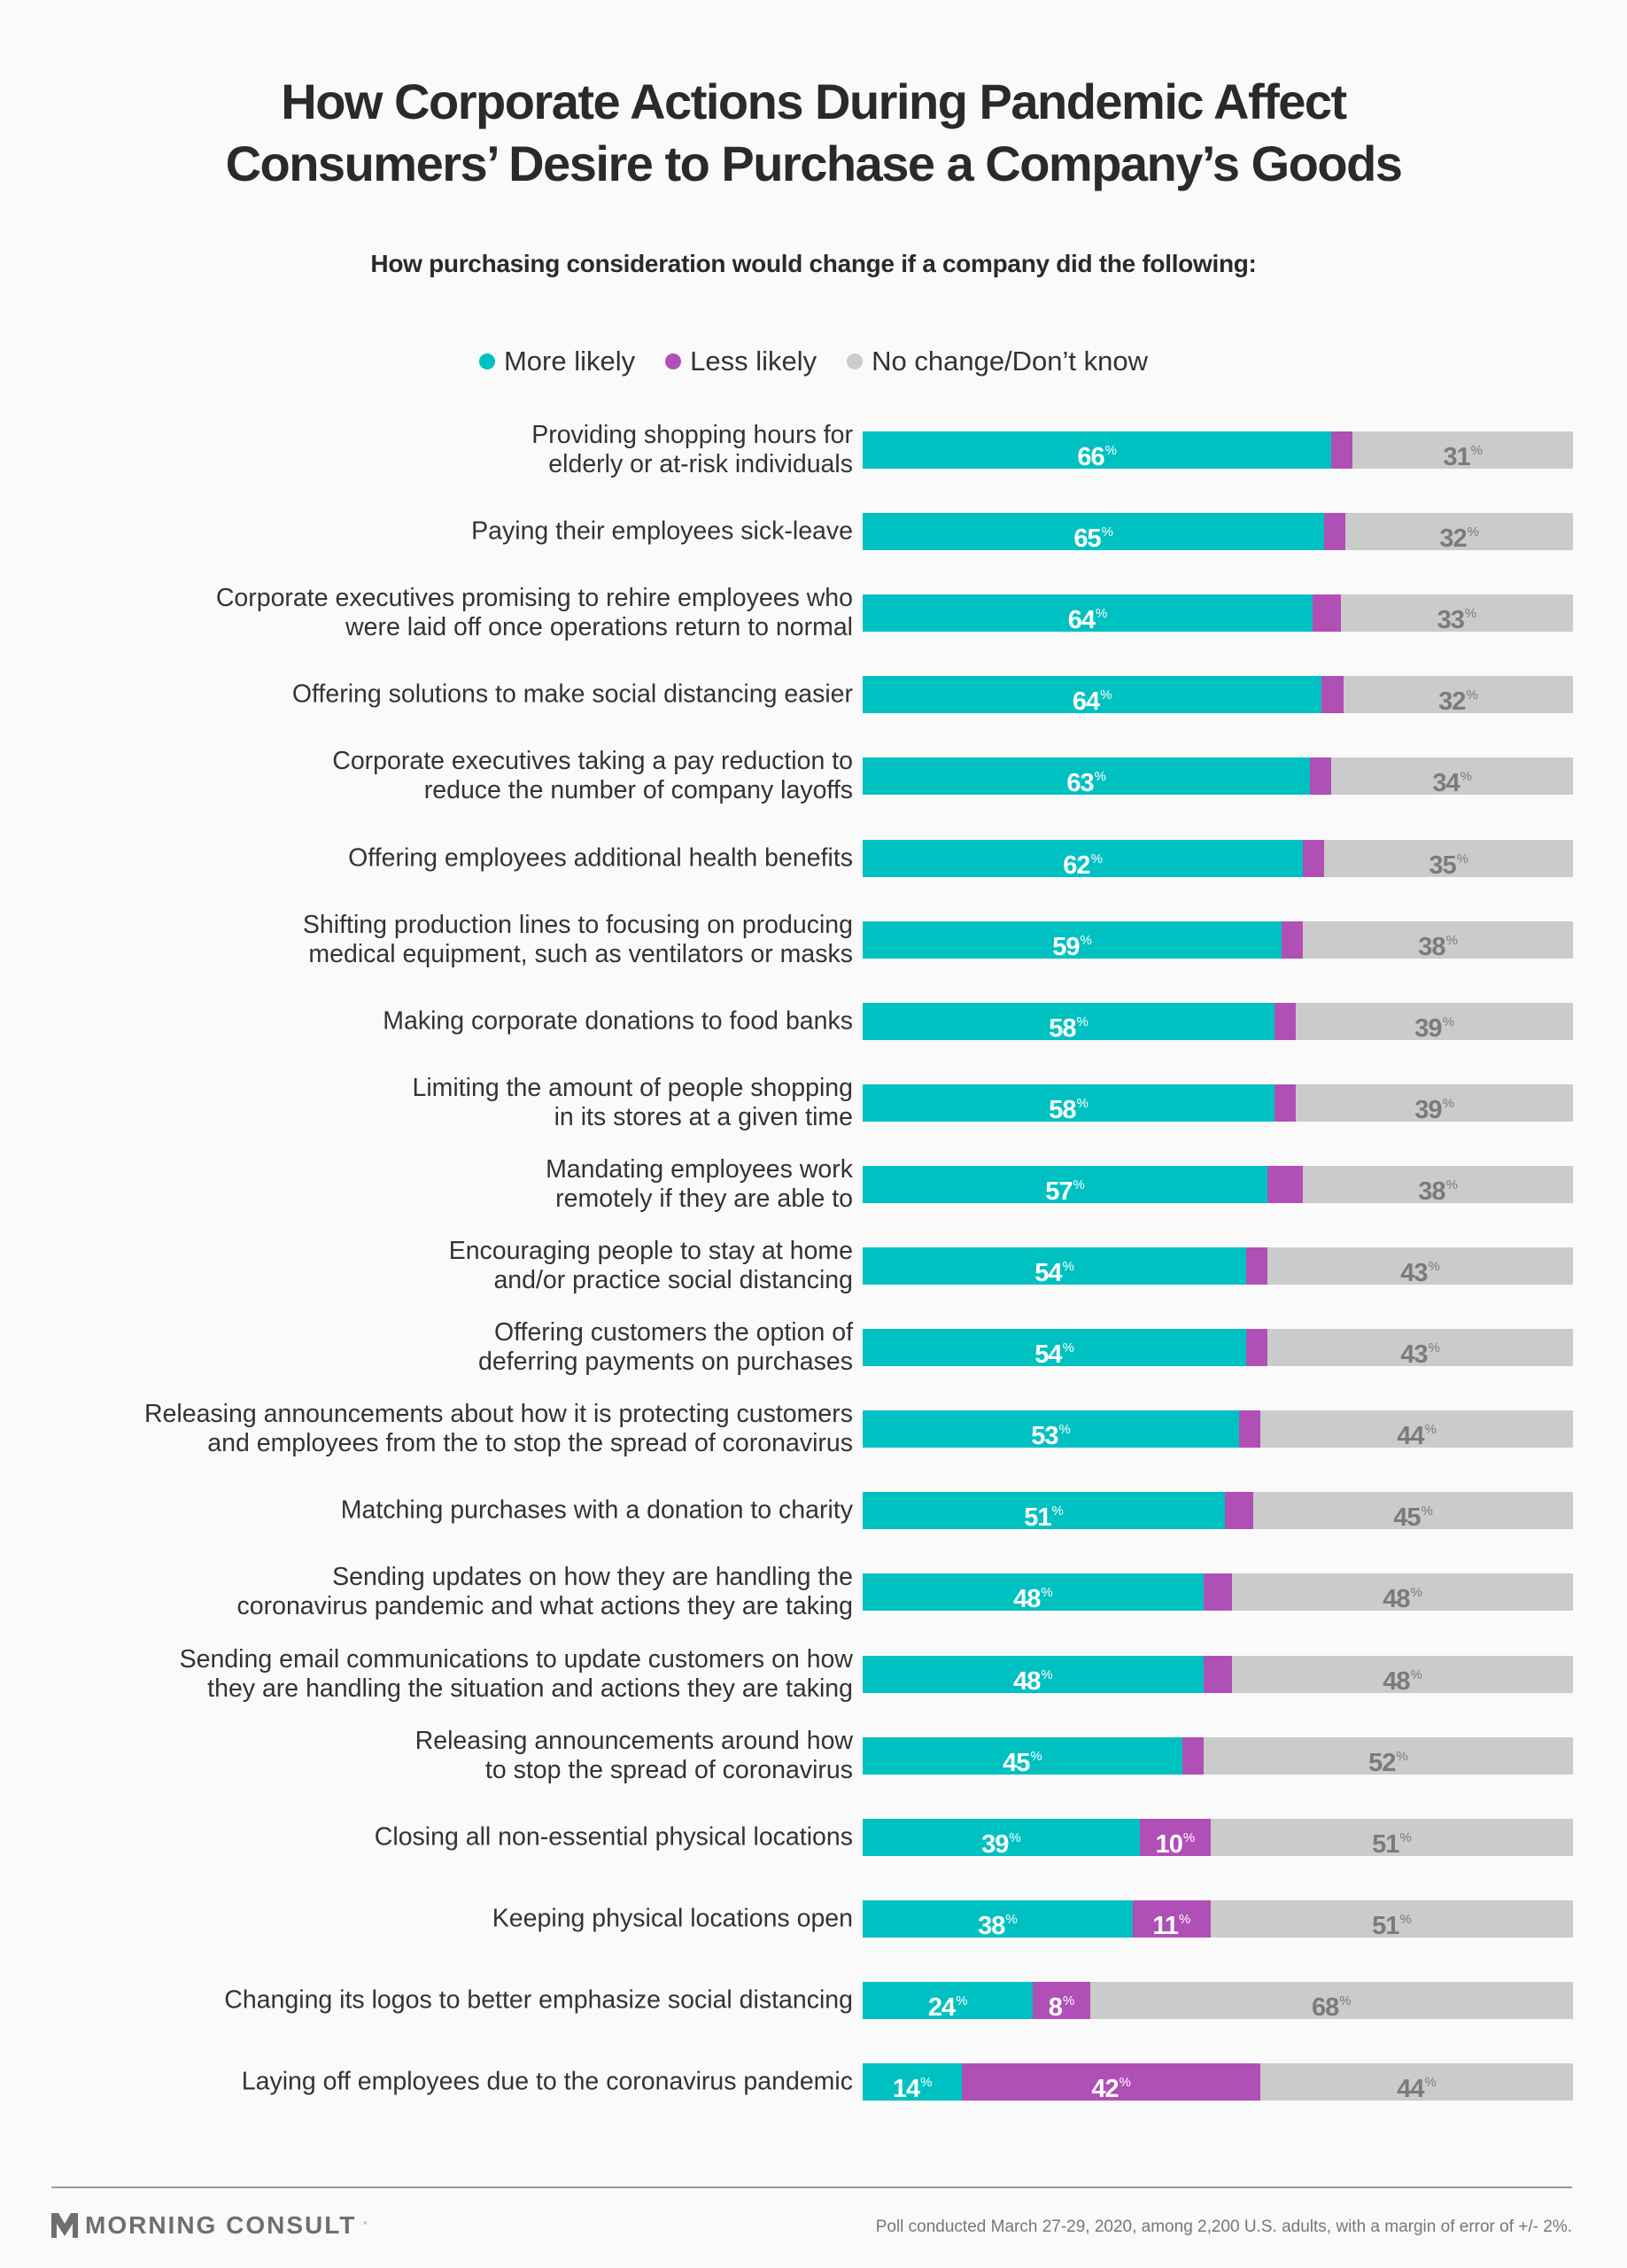  Describe the element at coordinates (1083, 865) in the screenshot. I see `data-label-more-likely: 62%` at that location.